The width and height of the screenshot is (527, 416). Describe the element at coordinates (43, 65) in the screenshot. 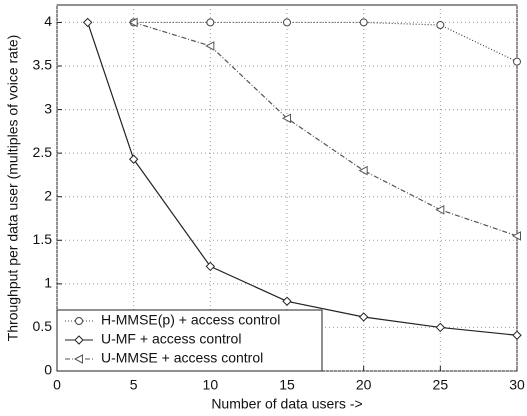

I see `y-tick-label: 3.5` at that location.